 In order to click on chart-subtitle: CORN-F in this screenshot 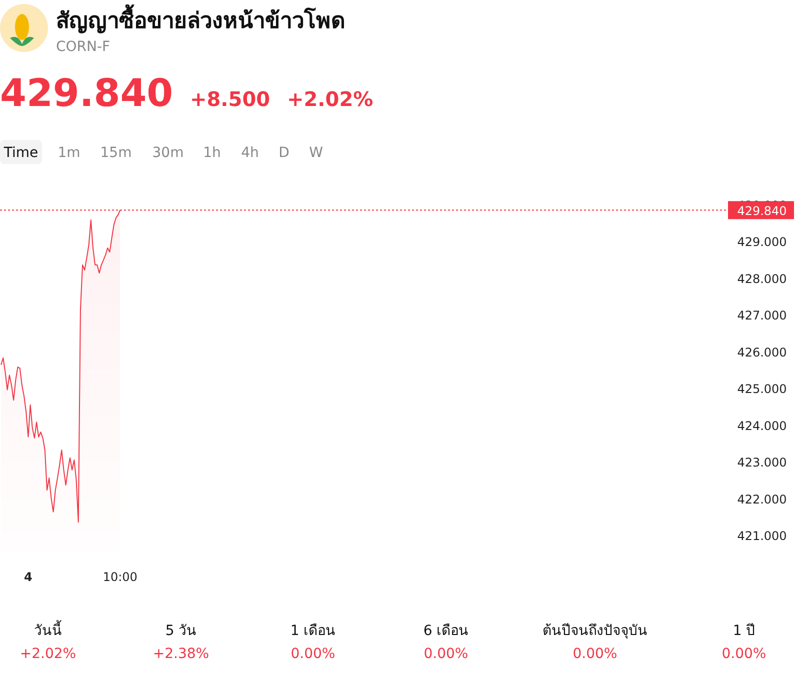, I will do `click(83, 47)`.